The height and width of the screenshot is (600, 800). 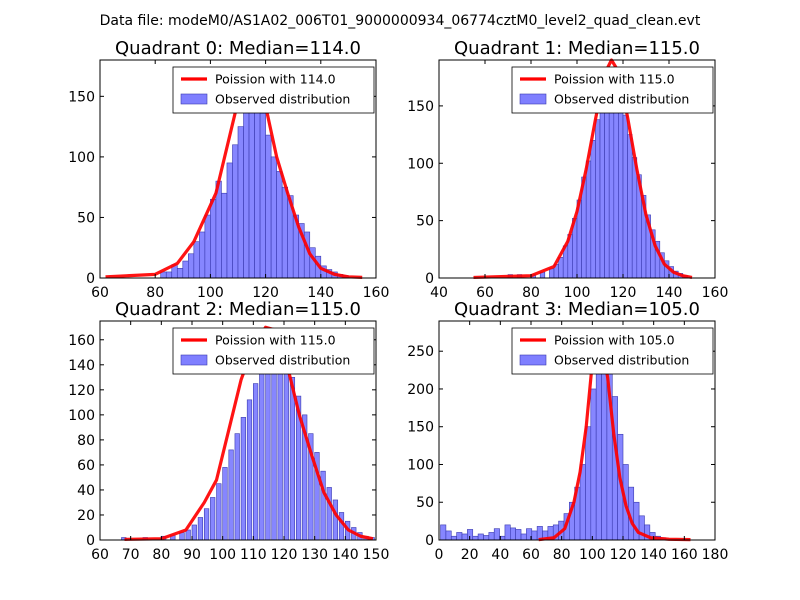 What do you see at coordinates (81, 97) in the screenshot?
I see `y-tick-label: 150` at bounding box center [81, 97].